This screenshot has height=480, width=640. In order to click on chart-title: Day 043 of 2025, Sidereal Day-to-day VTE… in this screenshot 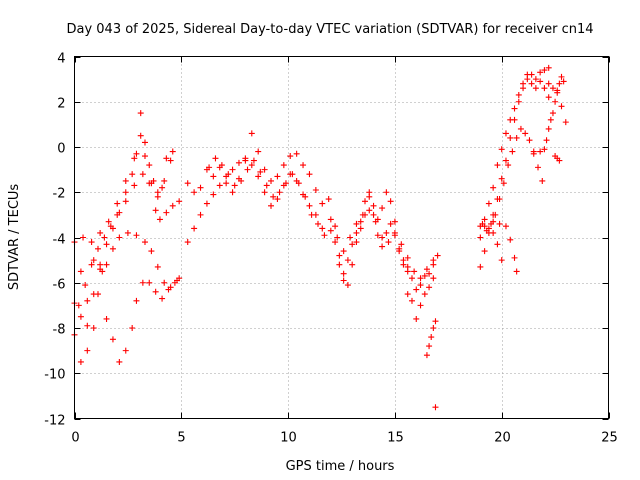, I will do `click(329, 29)`.